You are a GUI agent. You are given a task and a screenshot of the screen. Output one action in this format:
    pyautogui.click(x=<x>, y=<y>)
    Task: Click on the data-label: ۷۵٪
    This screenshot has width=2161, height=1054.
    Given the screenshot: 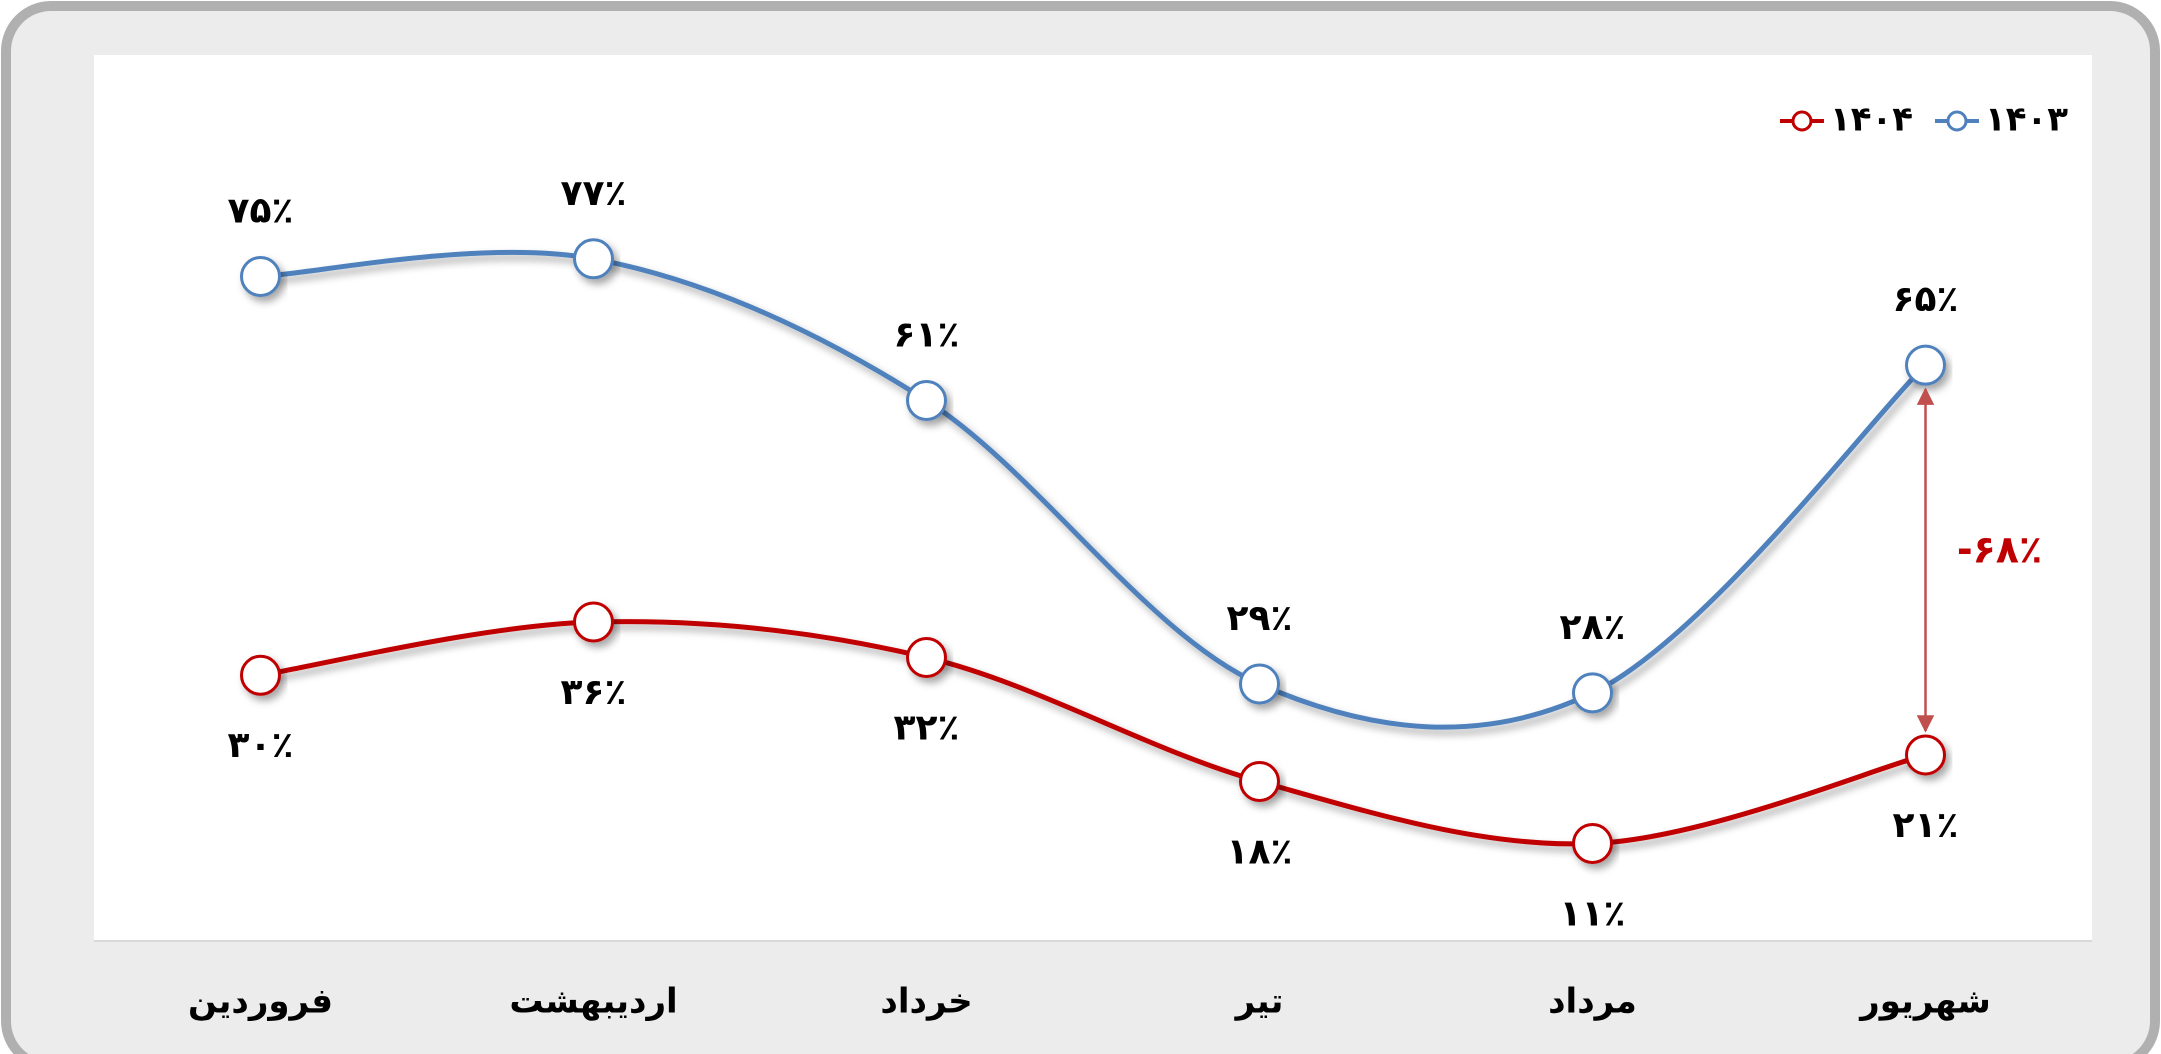 What is the action you would take?
    pyautogui.click(x=261, y=211)
    